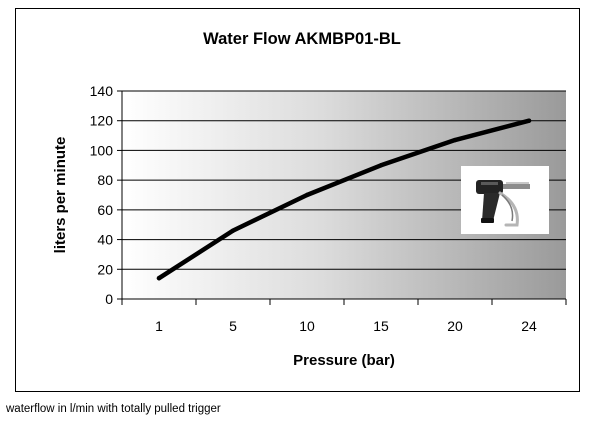 This screenshot has width=602, height=425. I want to click on y-tick-label: 60, so click(105, 210).